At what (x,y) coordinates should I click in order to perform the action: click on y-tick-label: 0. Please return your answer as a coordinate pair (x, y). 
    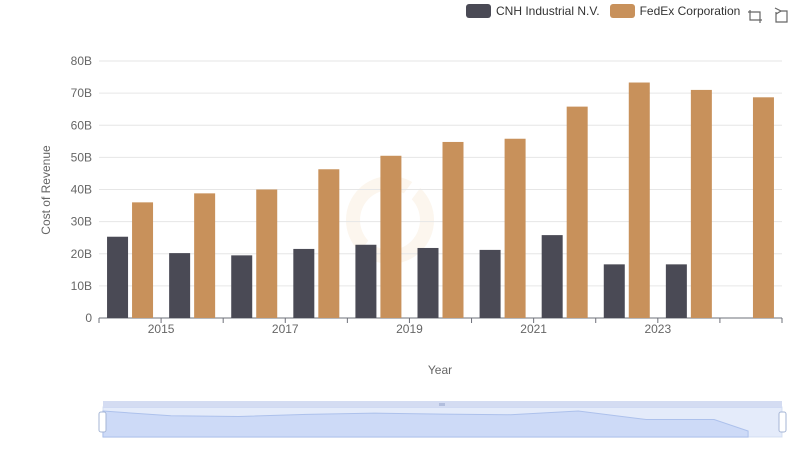
    Looking at the image, I should click on (88, 318).